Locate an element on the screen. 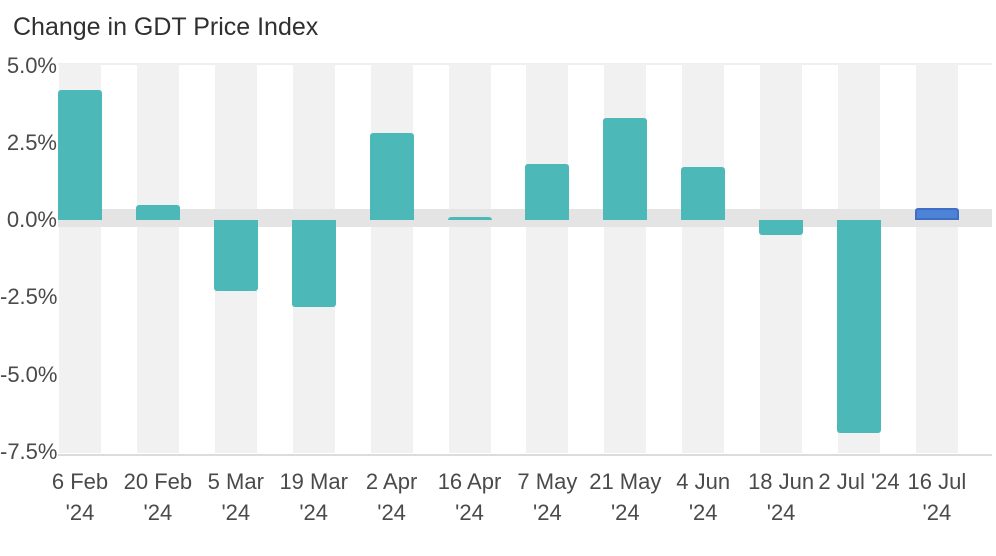 The width and height of the screenshot is (996, 556). x-axis-tick-label-line: 19 Mar is located at coordinates (313, 481).